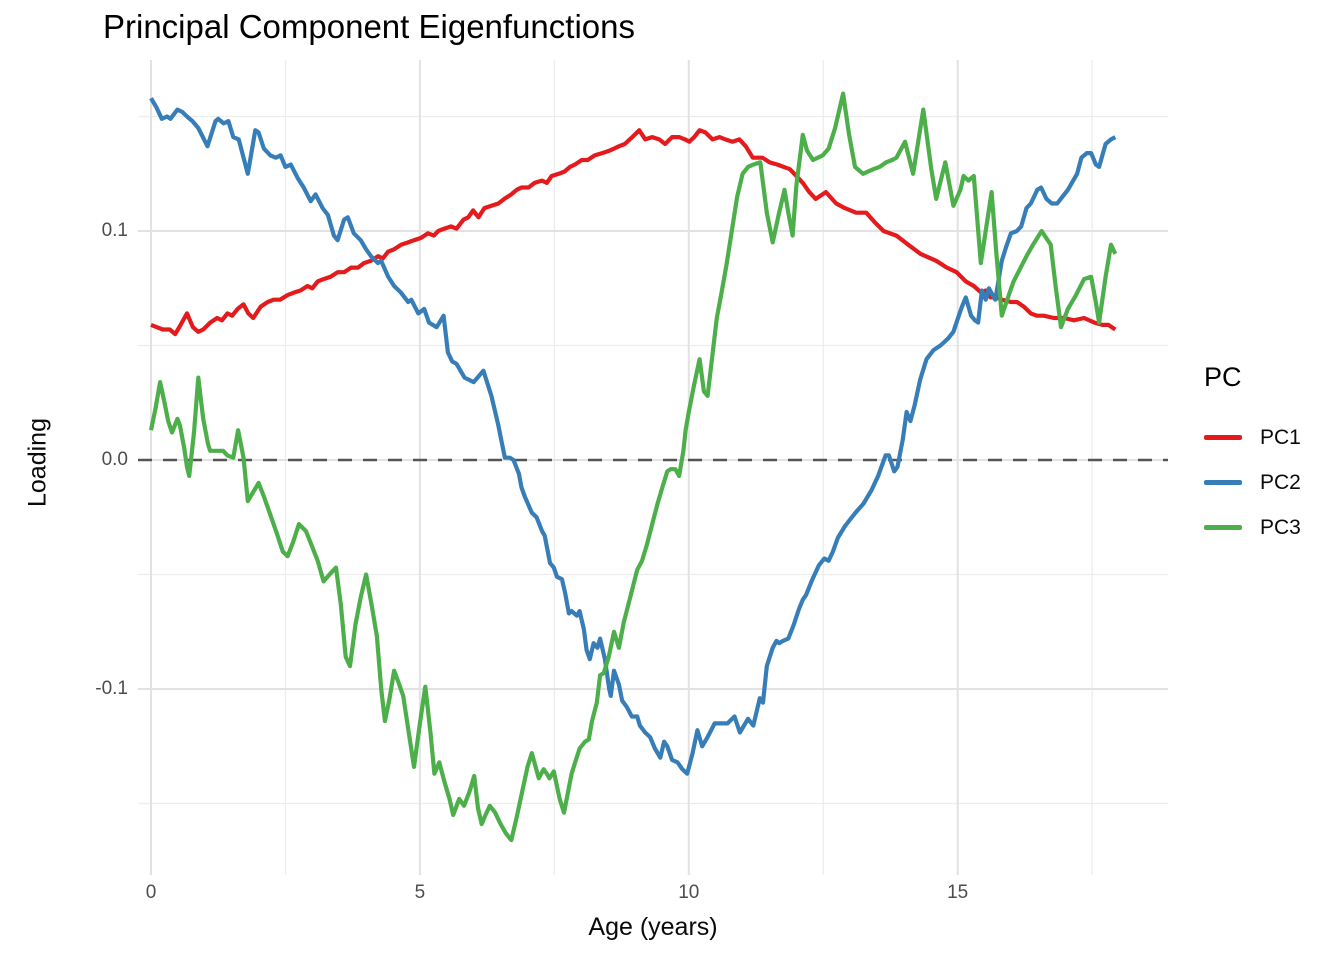 This screenshot has width=1344, height=960. Describe the element at coordinates (1223, 482) in the screenshot. I see `legend-key-line-pc2` at that location.